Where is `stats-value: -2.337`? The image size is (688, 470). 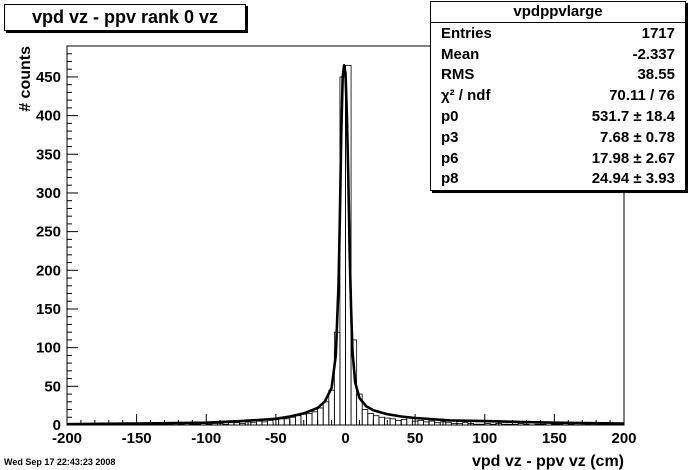 stats-value: -2.337 is located at coordinates (653, 54).